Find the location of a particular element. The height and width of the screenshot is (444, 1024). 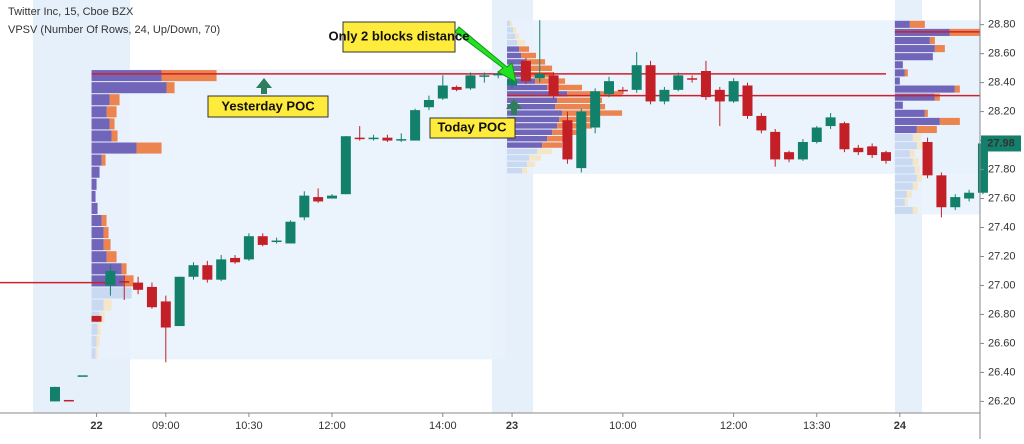

x-tick-label: 10:30 is located at coordinates (249, 426).